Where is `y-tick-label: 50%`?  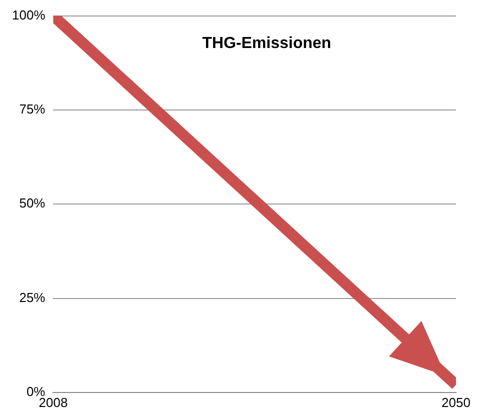 y-tick-label: 50% is located at coordinates (32, 203).